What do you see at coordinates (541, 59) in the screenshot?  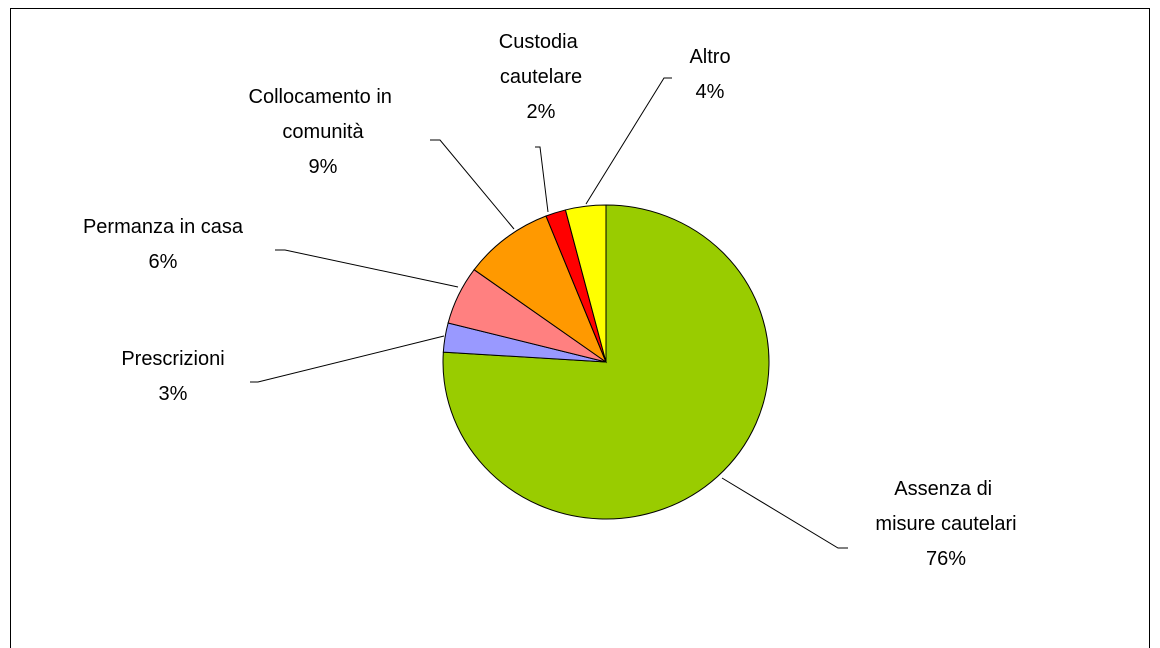 I see `slice-label: Custodia cautelare` at bounding box center [541, 59].